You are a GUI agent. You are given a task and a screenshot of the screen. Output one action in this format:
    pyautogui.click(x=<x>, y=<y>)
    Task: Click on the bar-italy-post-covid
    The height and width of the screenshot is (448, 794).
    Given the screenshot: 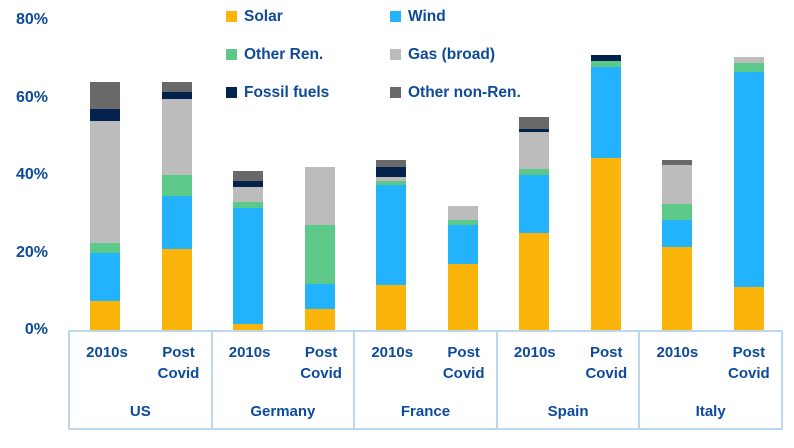 What is the action you would take?
    pyautogui.click(x=748, y=193)
    